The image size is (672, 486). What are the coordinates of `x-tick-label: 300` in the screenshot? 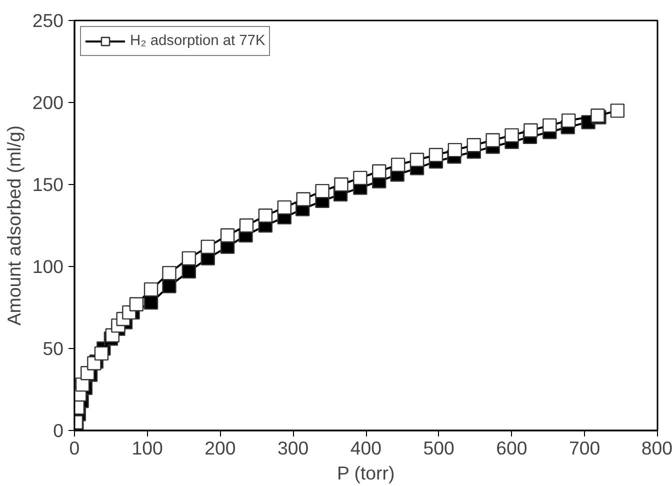 It's located at (293, 448).